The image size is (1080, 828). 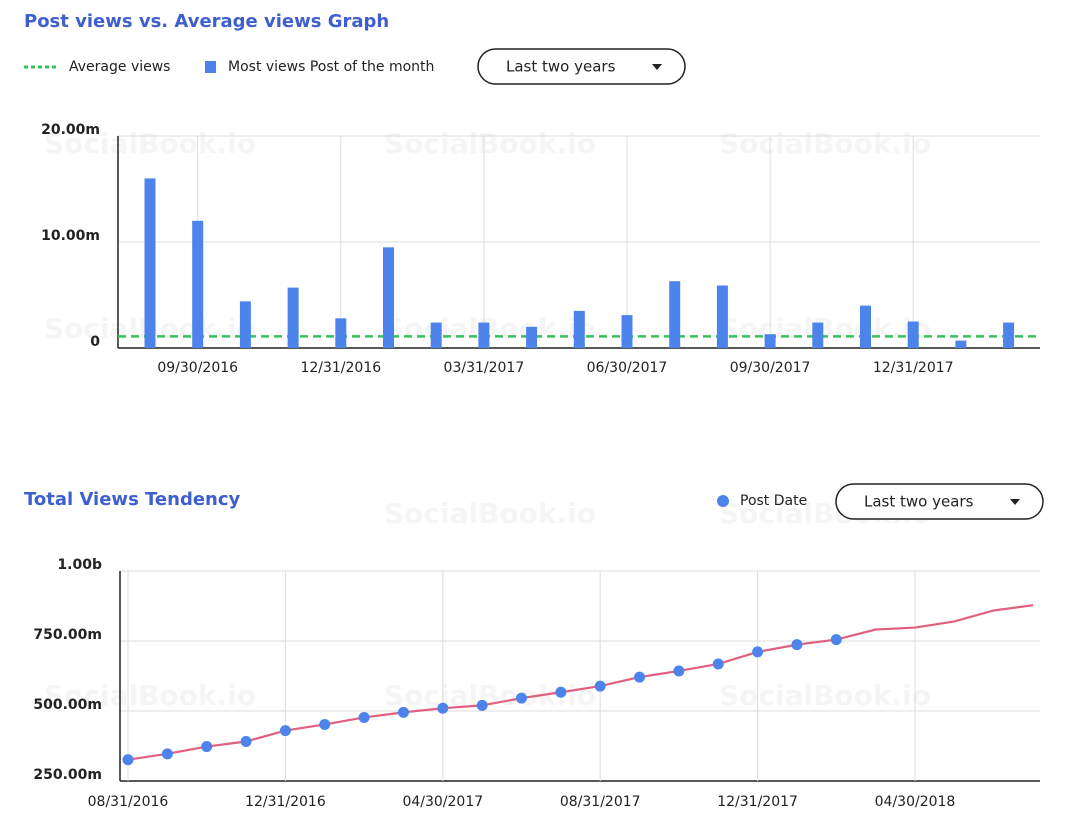 What do you see at coordinates (119, 67) in the screenshot?
I see `legend-label: Average views` at bounding box center [119, 67].